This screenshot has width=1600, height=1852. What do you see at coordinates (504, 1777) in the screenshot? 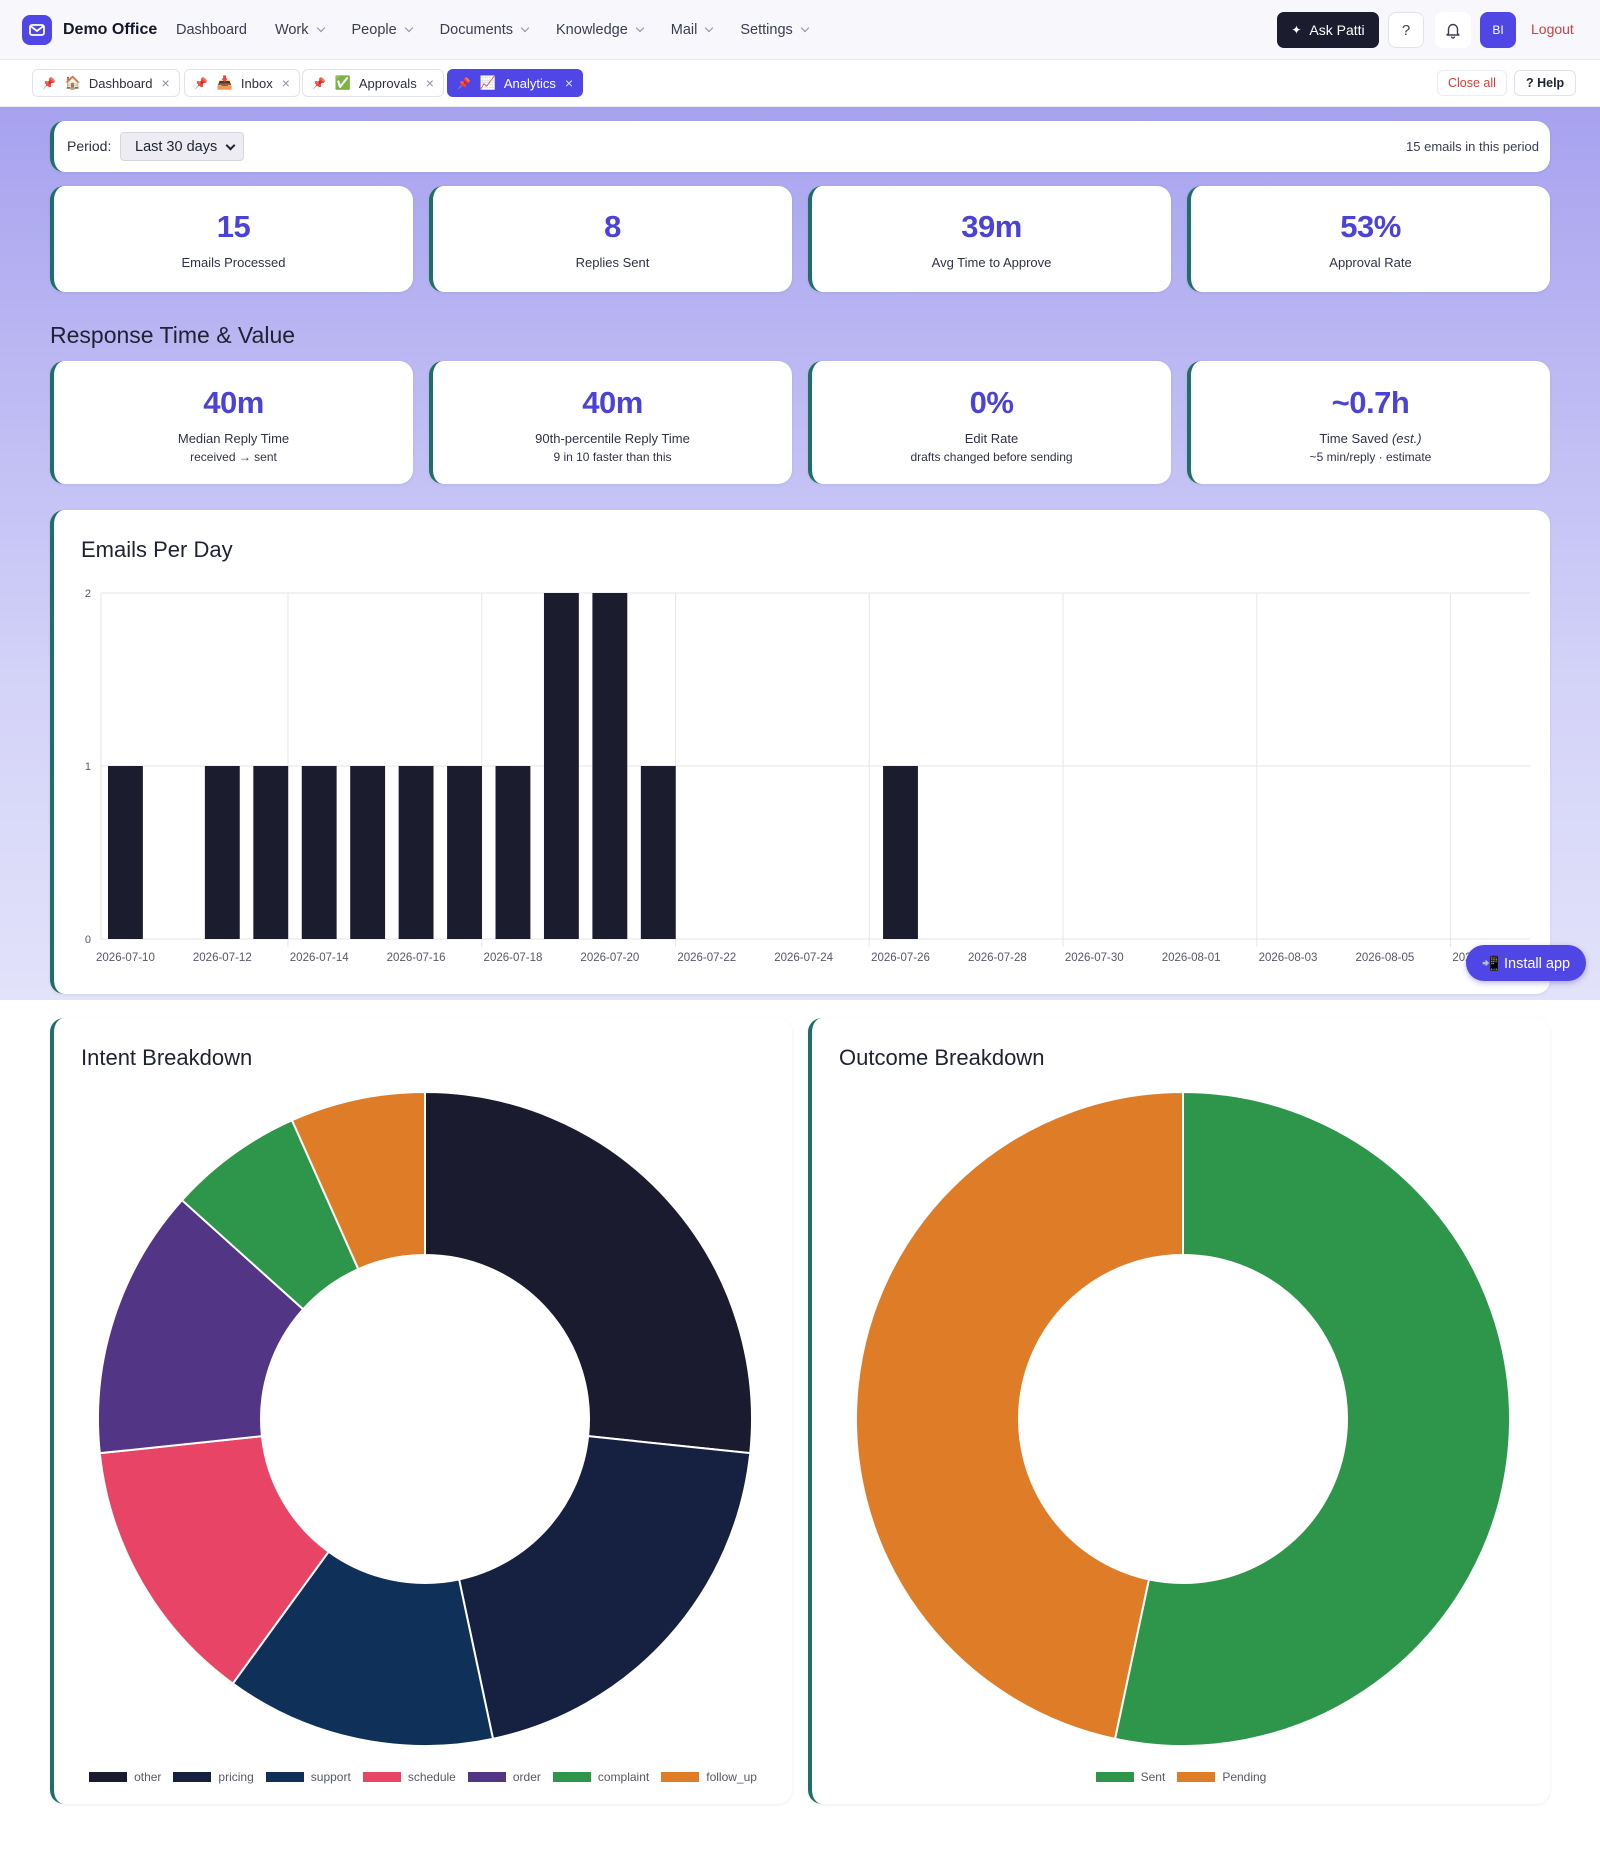
I see `legend-item-order: order` at bounding box center [504, 1777].